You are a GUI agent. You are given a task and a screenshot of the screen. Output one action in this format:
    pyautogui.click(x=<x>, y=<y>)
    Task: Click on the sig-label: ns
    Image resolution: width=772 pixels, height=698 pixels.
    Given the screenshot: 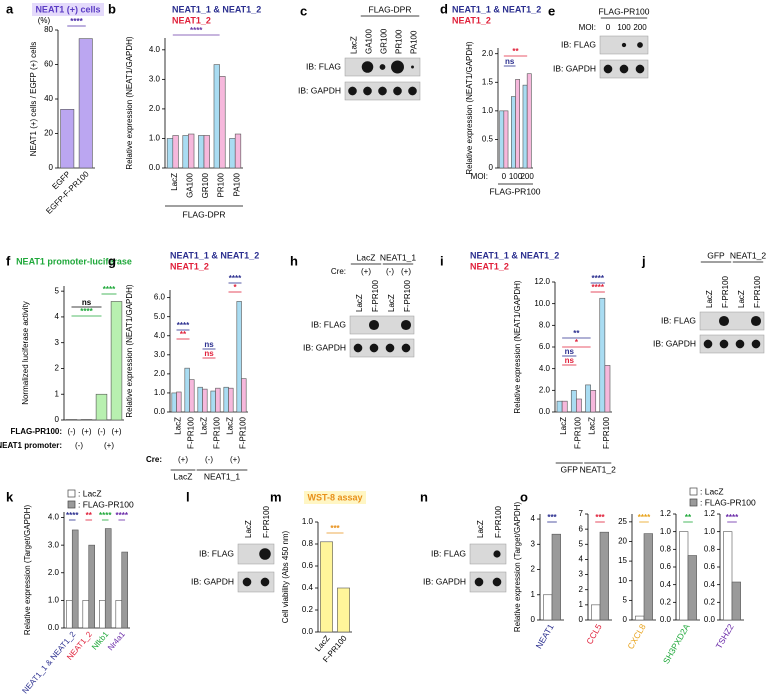 What is the action you would take?
    pyautogui.click(x=570, y=360)
    